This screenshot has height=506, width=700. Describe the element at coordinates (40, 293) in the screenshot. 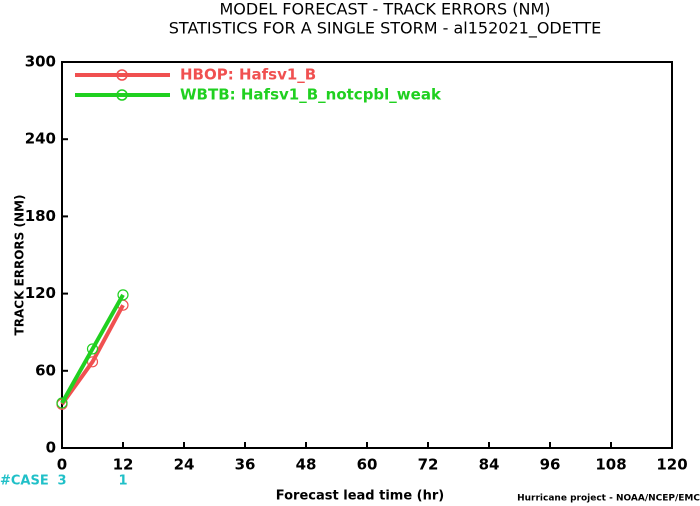

I see `y-tick-label: 120` at that location.